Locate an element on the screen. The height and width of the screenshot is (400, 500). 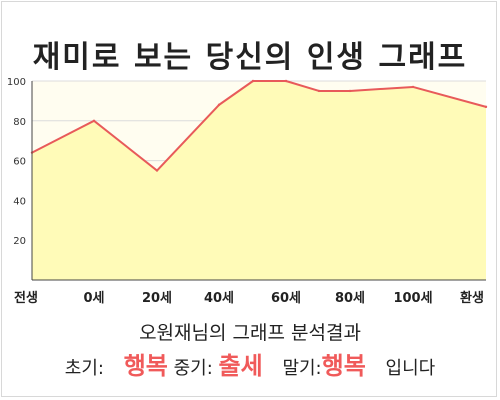
early-value: 행복 is located at coordinates (145, 366).